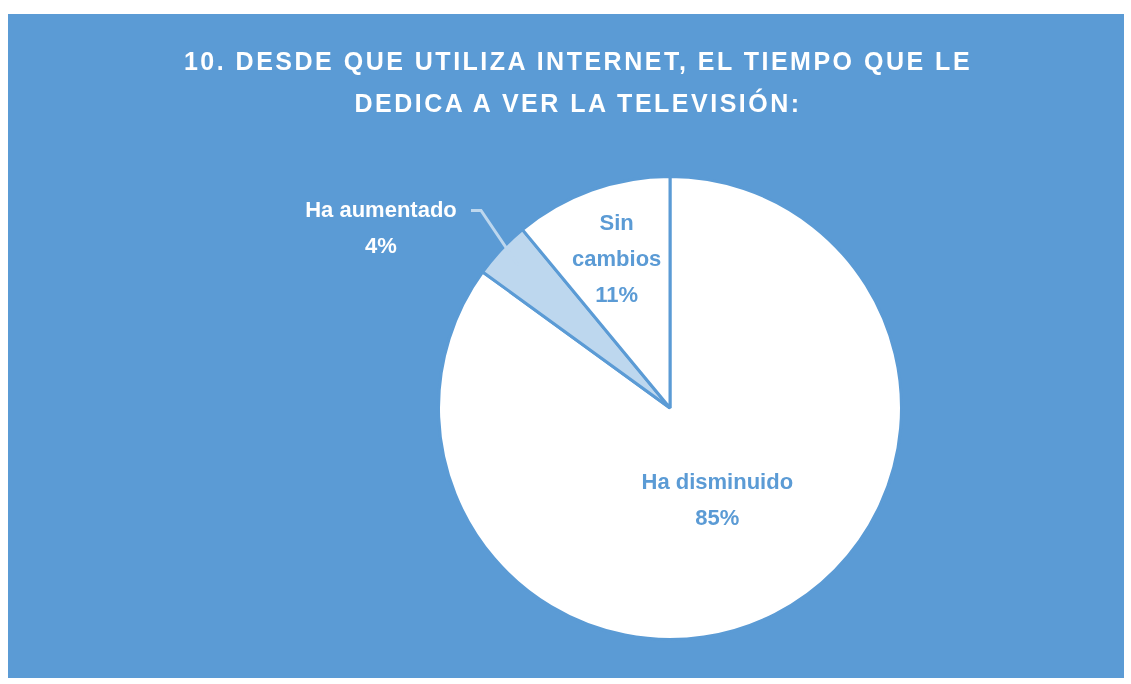  What do you see at coordinates (578, 82) in the screenshot?
I see `chart-title: 10. DESDE QUE UTILIZA INTERNET, EL TIEMPO QUE LE DEDICA A VER LA TELEVISIÓN:` at bounding box center [578, 82].